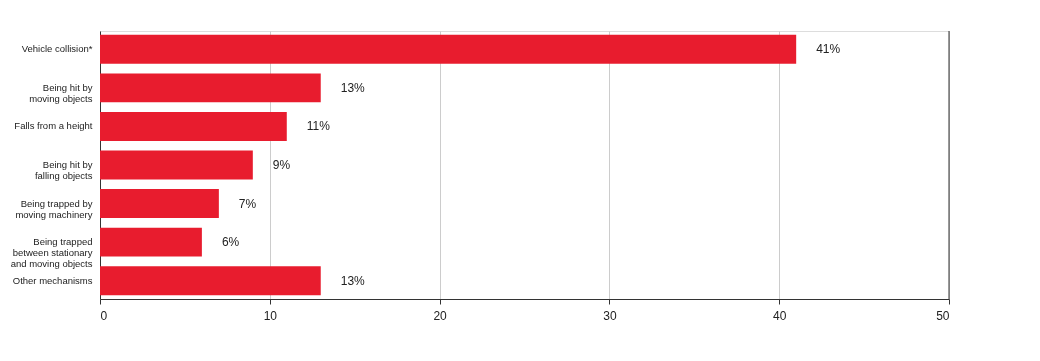 The width and height of the screenshot is (1040, 361). I want to click on x-tick-label: 40, so click(780, 315).